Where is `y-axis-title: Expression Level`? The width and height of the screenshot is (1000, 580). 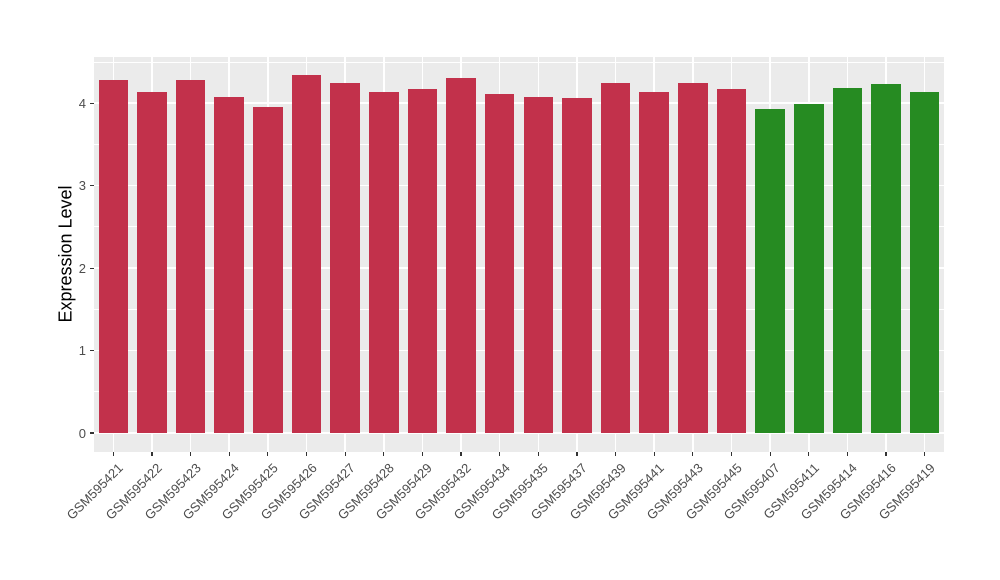 y-axis-title: Expression Level is located at coordinates (65, 254).